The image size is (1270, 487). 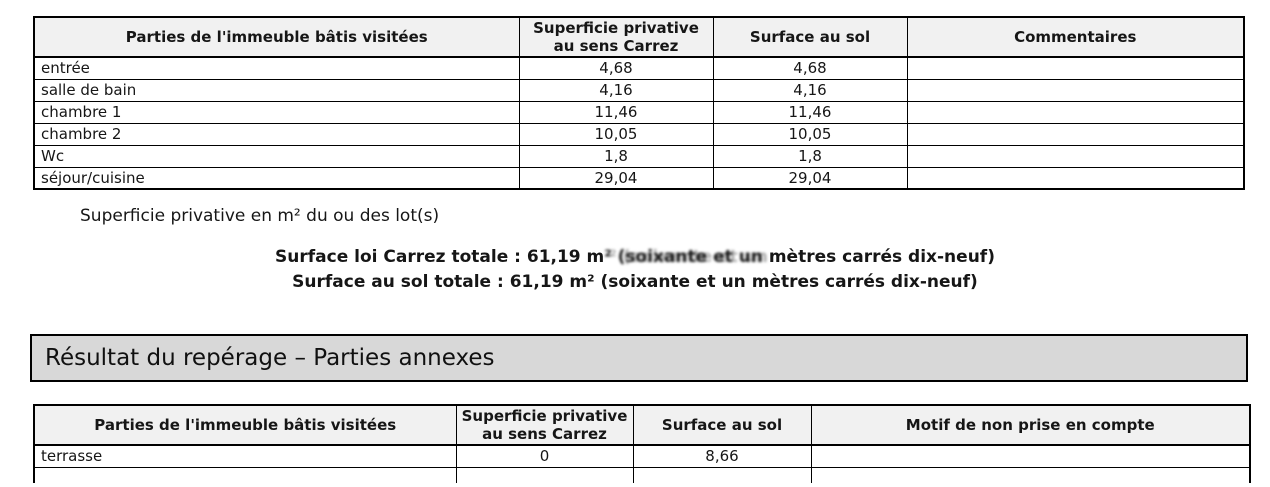 I want to click on table-row: salle de bain 4,16 4,16, so click(x=639, y=90).